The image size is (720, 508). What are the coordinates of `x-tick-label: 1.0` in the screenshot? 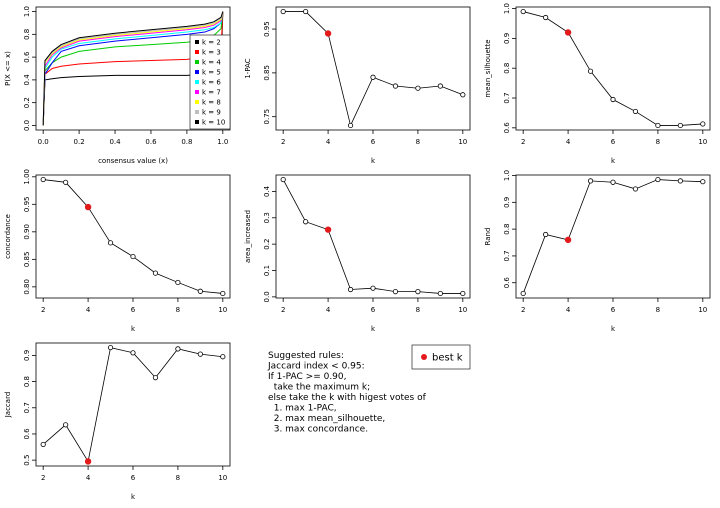 It's located at (222, 142).